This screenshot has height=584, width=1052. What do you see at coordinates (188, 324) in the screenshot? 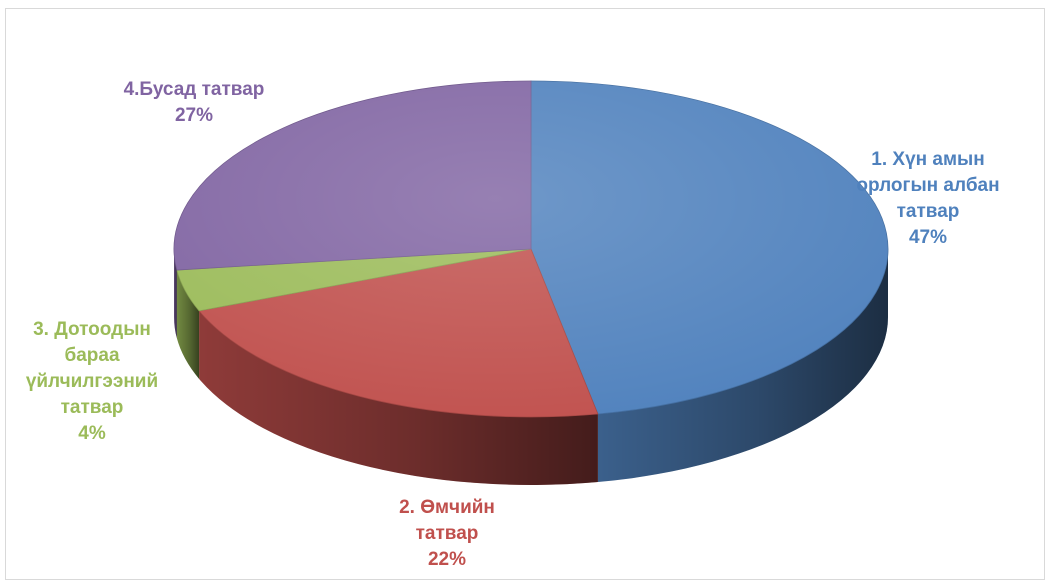
I see `slice-3-side-shading` at bounding box center [188, 324].